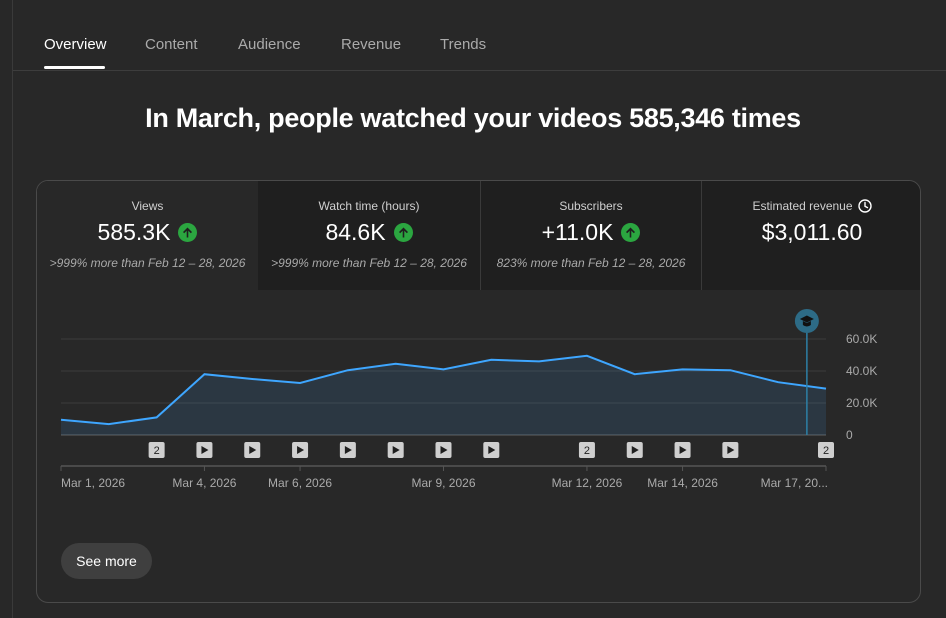  Describe the element at coordinates (591, 206) in the screenshot. I see `metric-title: Subscribers` at that location.